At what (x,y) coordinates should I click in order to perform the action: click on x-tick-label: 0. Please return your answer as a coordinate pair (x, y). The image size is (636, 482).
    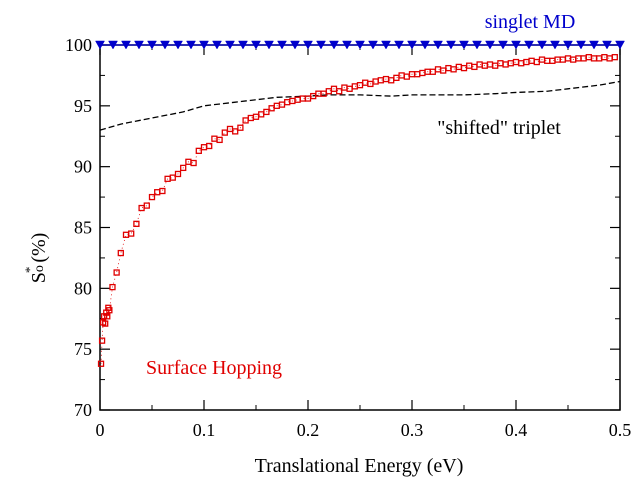
    Looking at the image, I should click on (100, 430).